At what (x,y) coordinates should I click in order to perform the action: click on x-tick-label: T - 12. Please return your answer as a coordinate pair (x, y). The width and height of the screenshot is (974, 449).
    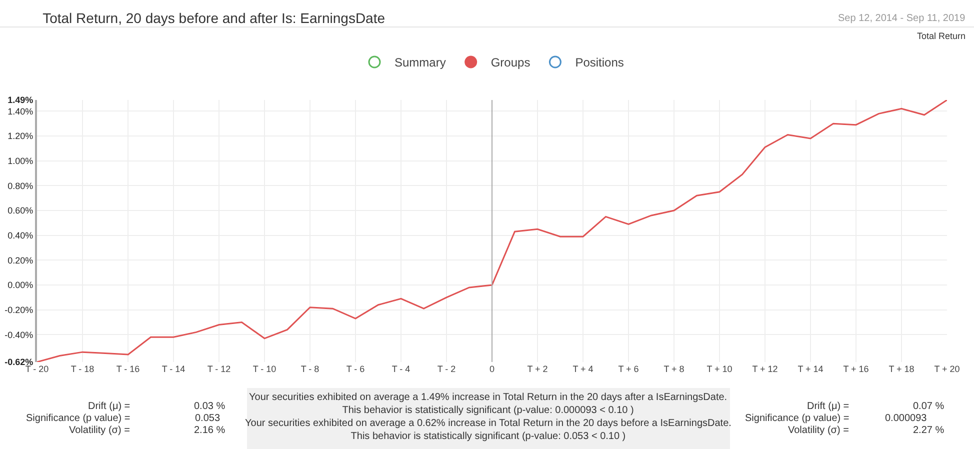
    Looking at the image, I should click on (219, 369).